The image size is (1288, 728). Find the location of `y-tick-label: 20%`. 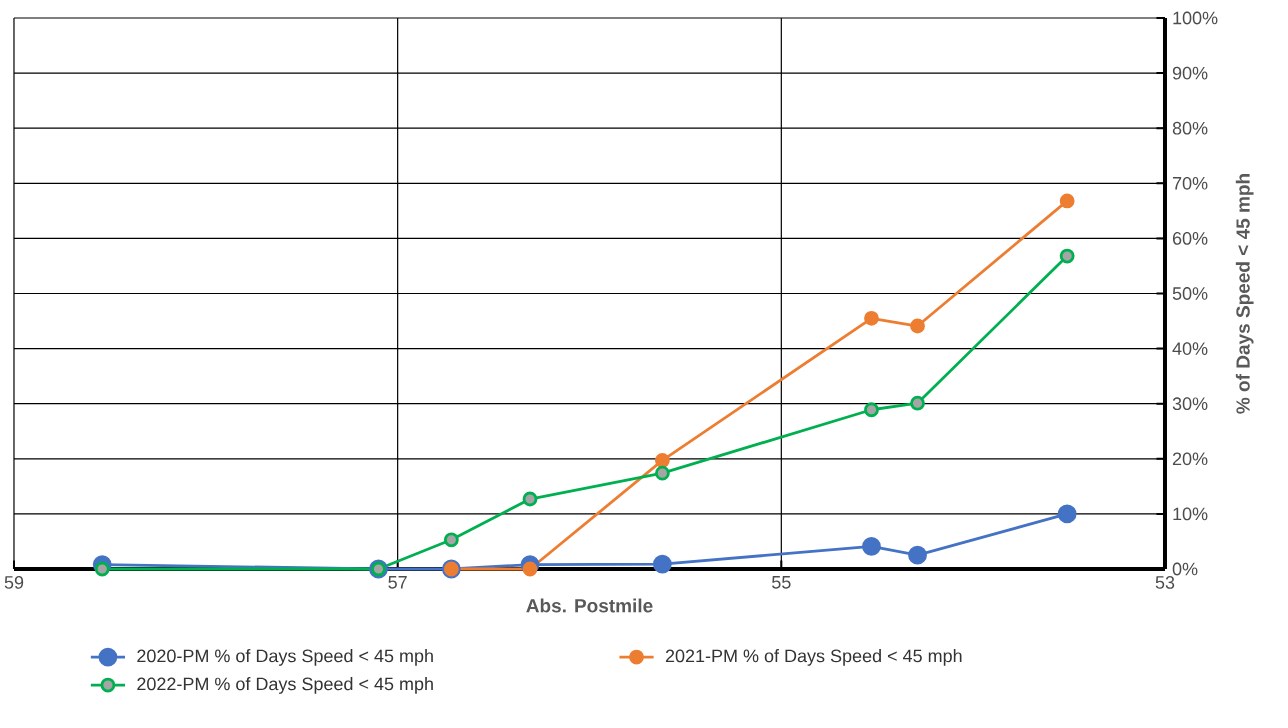

y-tick-label: 20% is located at coordinates (1190, 459).